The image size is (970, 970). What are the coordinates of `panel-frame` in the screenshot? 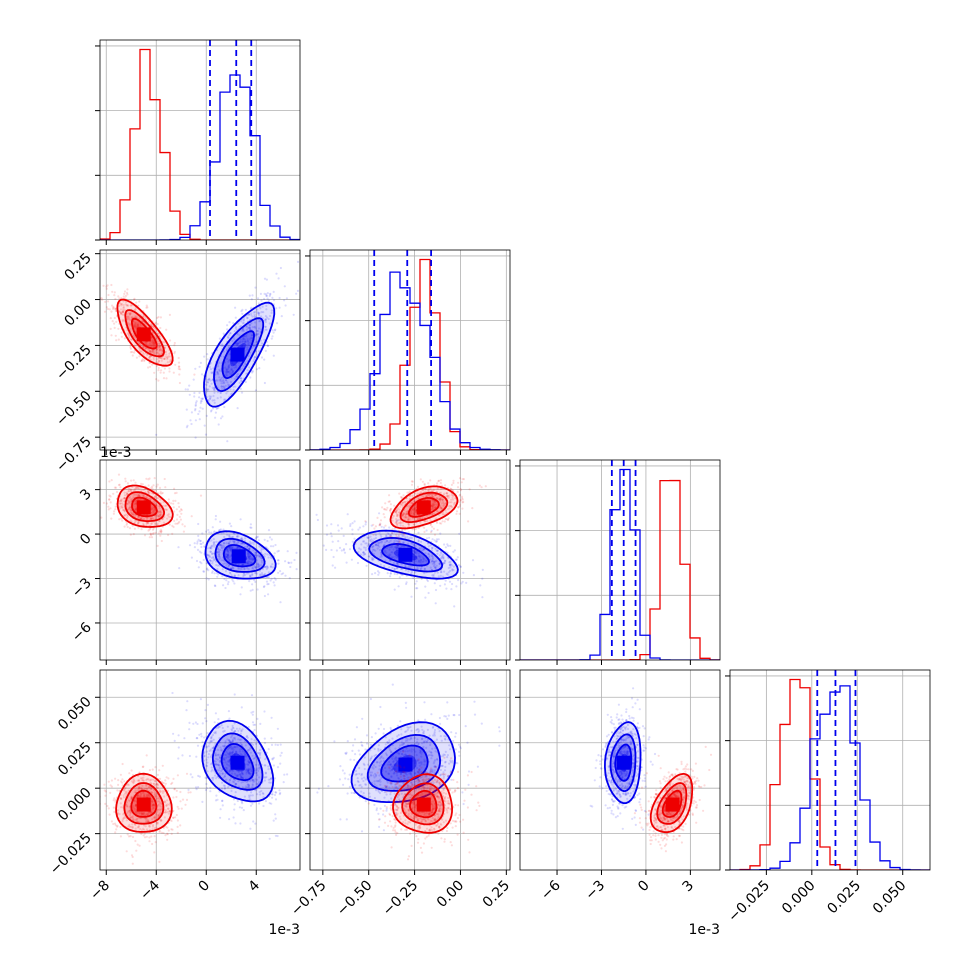 It's located at (410, 560).